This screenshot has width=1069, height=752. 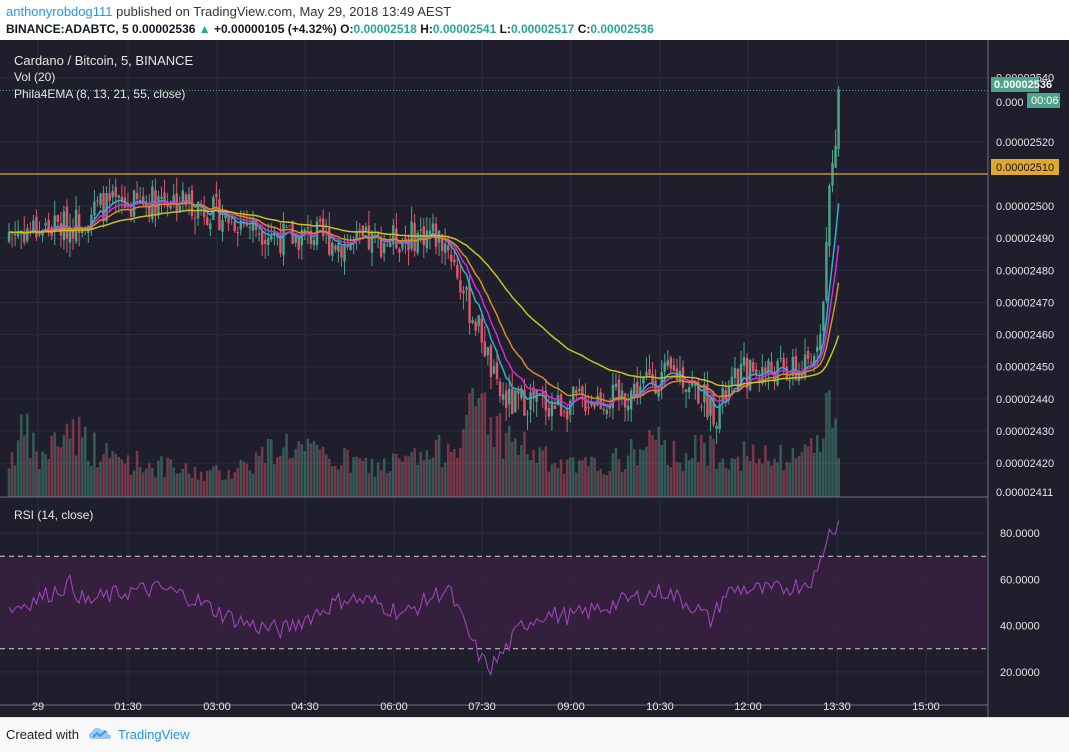 What do you see at coordinates (1025, 400) in the screenshot?
I see `price-tick-label: 0.00002440` at bounding box center [1025, 400].